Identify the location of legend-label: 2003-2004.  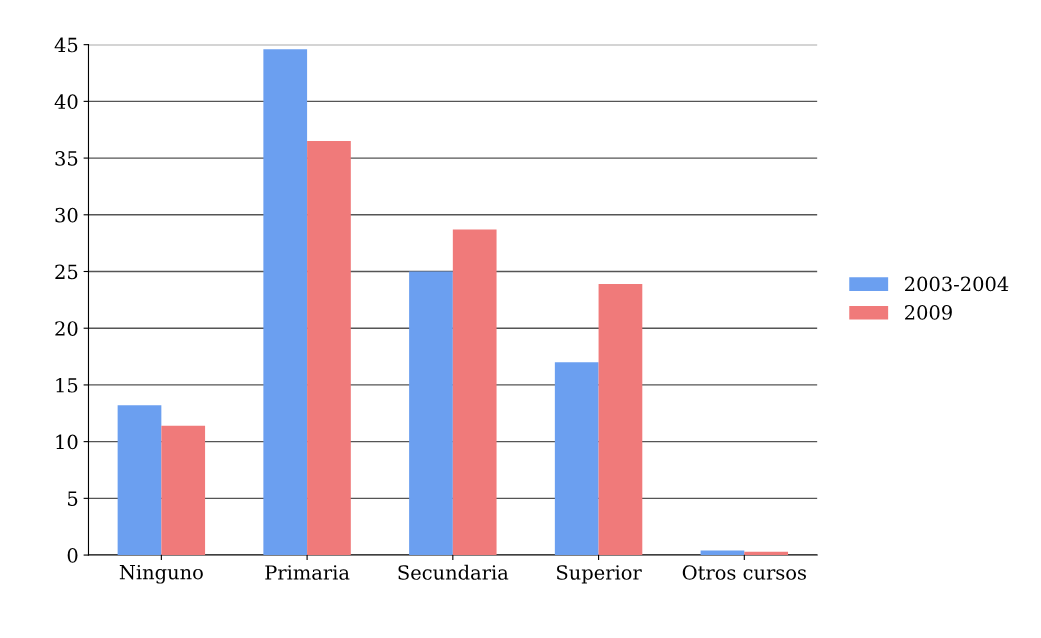
(957, 284).